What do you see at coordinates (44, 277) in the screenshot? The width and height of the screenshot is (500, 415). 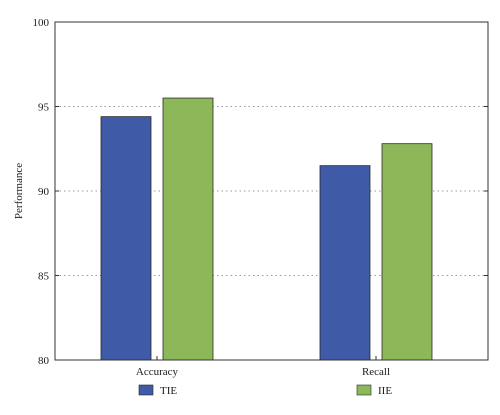 I see `y-tick-label: 85` at bounding box center [44, 277].